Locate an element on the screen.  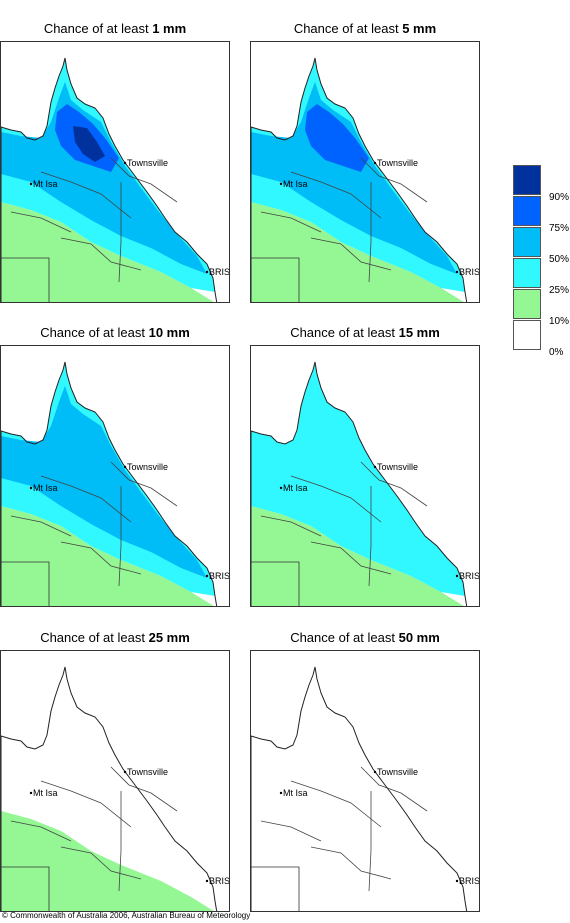
map-panel-1mm: Townsville Mt Isa BRIS is located at coordinates (115, 172).